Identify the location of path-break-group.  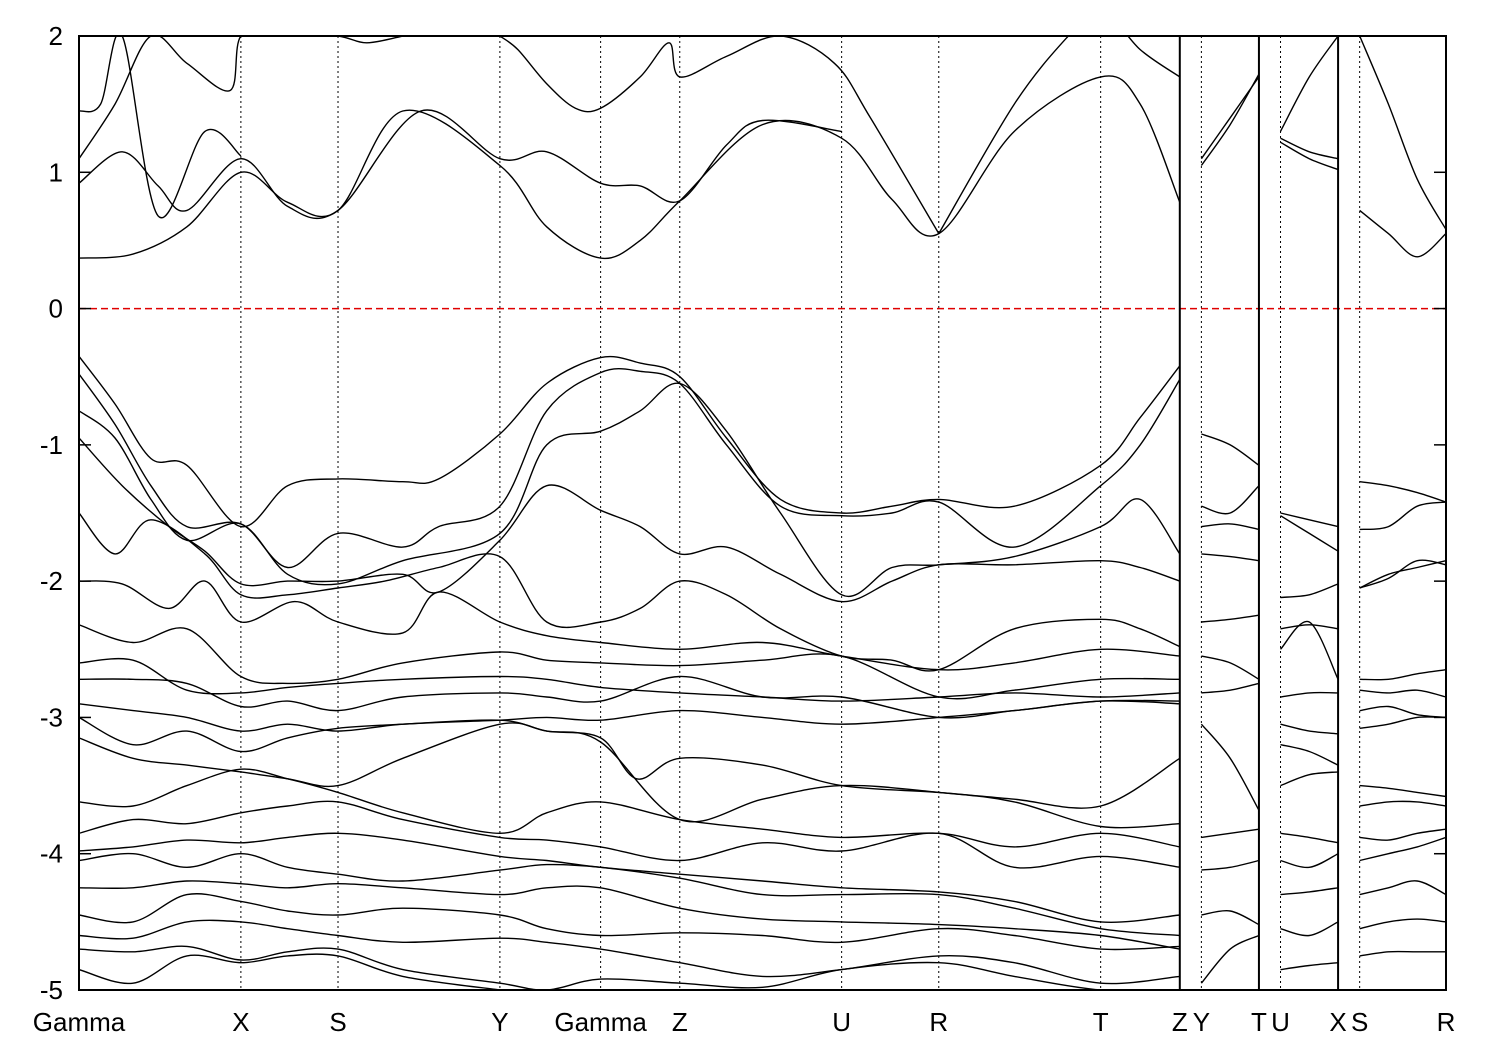
(1259, 513).